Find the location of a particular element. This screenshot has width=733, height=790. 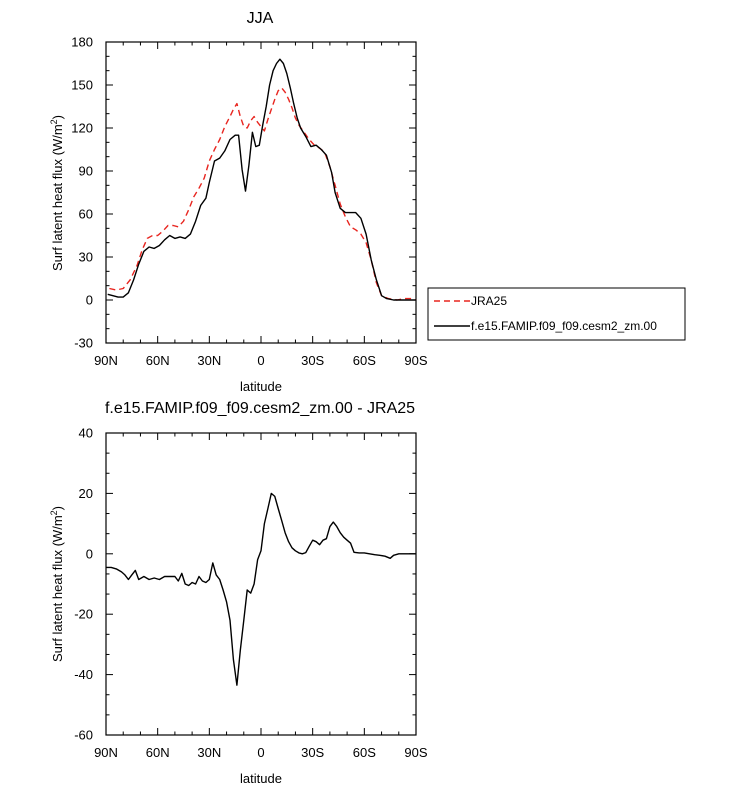

series-line-jra25 is located at coordinates (263, 194).